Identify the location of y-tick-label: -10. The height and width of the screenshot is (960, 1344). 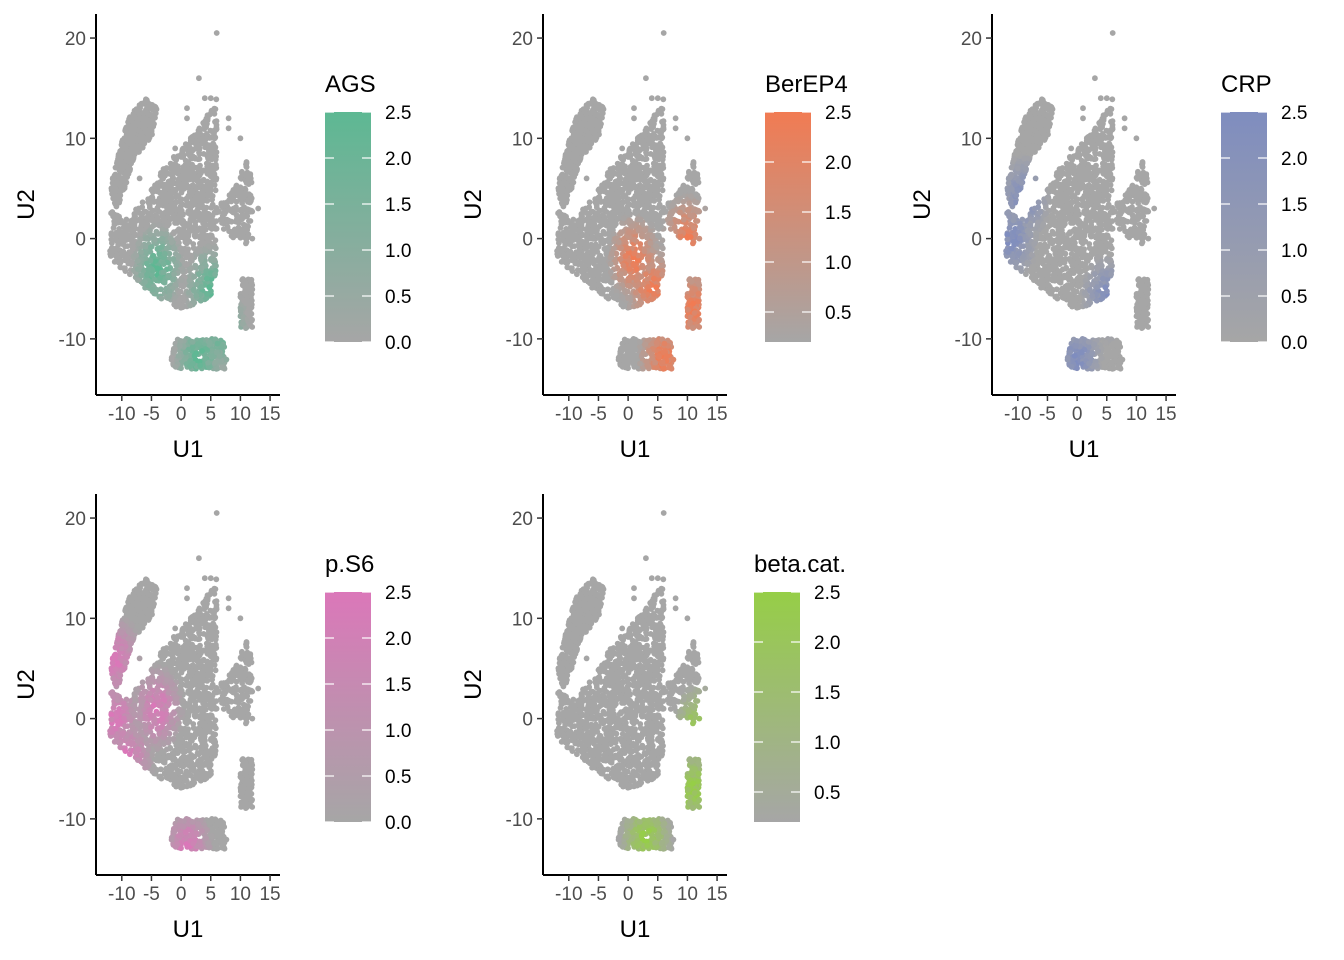
(72, 340).